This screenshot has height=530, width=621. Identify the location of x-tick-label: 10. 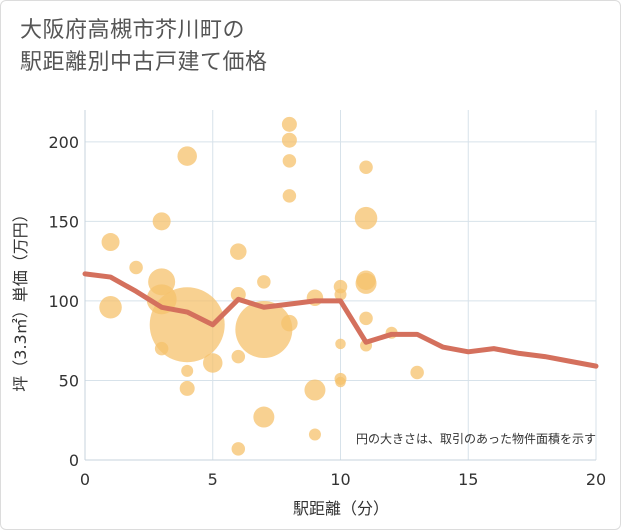
(340, 479).